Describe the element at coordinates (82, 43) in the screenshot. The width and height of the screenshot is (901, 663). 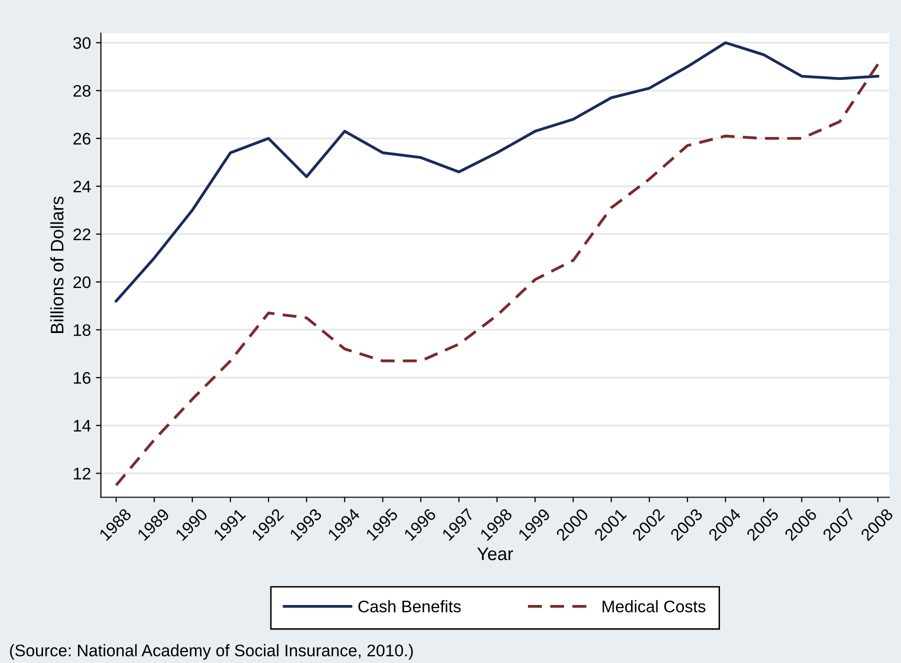
I see `y-tick-label: 30` at that location.